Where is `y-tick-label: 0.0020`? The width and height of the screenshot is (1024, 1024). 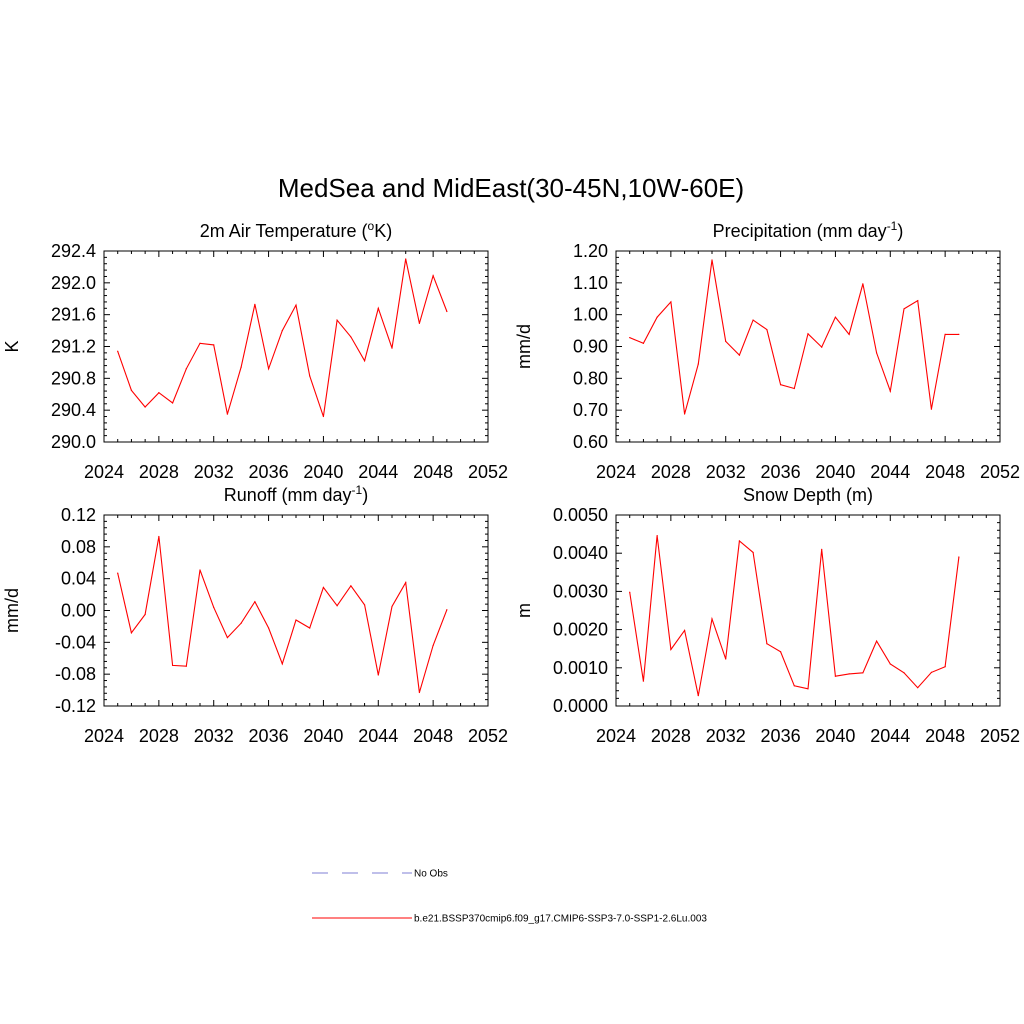 y-tick-label: 0.0020 is located at coordinates (580, 630).